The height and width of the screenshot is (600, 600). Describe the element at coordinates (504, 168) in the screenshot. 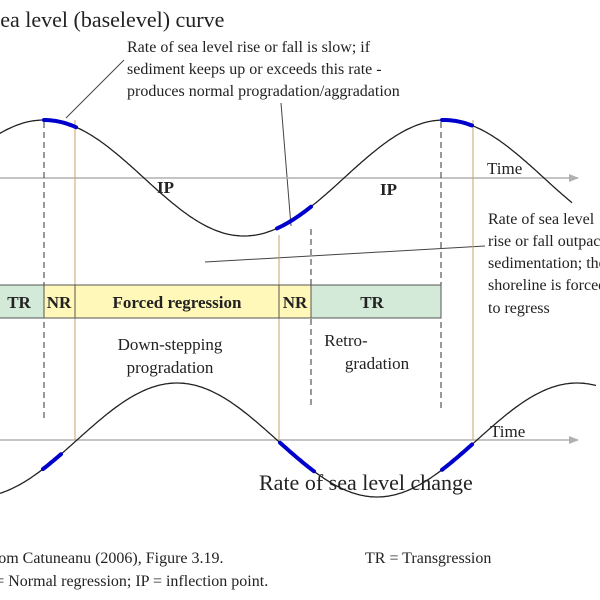

I see `top-axis-label: Time` at that location.